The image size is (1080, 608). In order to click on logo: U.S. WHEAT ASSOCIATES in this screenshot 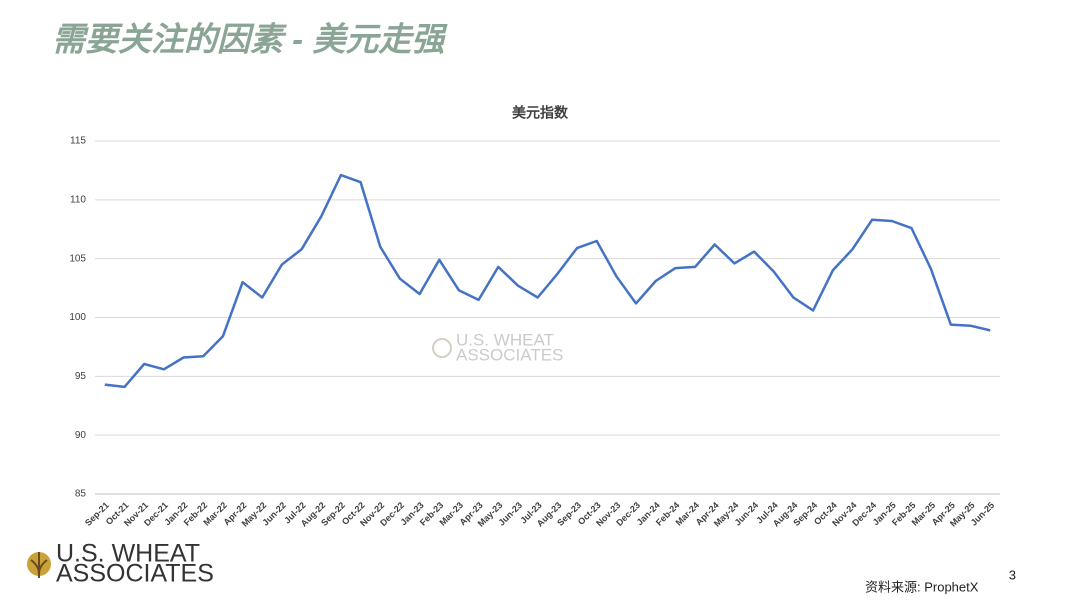, I will do `click(120, 564)`.